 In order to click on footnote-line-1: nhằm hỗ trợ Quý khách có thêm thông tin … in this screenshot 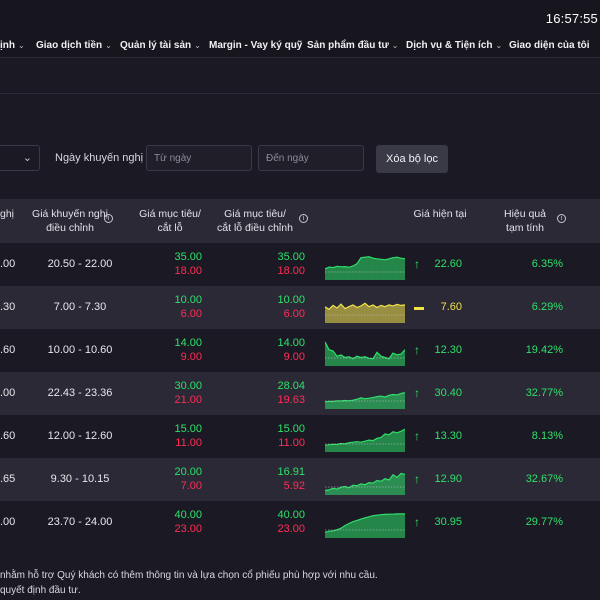, I will do `click(189, 575)`.